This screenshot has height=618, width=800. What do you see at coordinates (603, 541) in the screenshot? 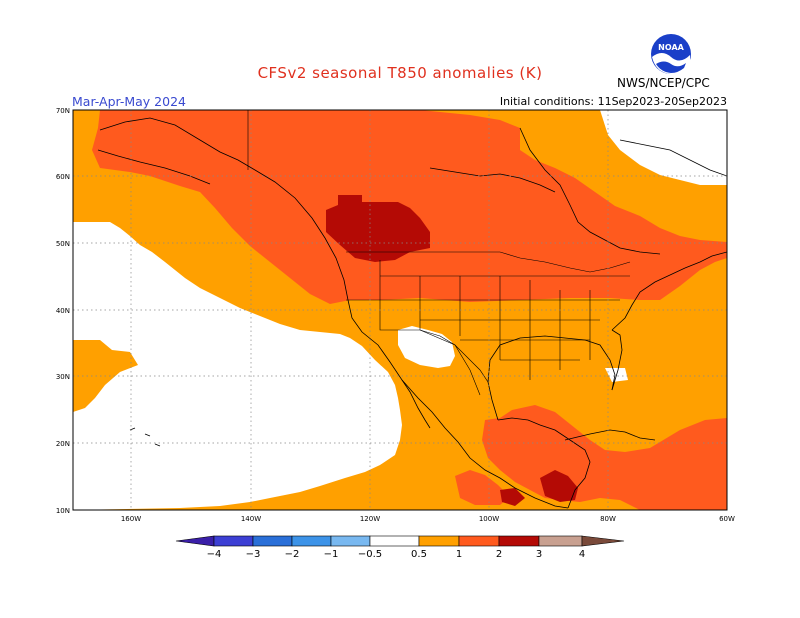
I see `colorbar-arrow-high` at bounding box center [603, 541].